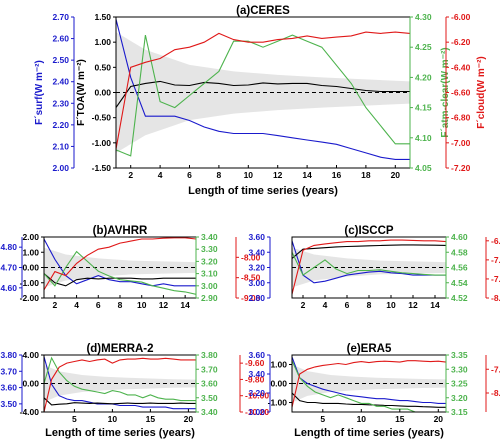  Describe the element at coordinates (209, 384) in the screenshot. I see `y-tick-label-green: 3.60` at that location.